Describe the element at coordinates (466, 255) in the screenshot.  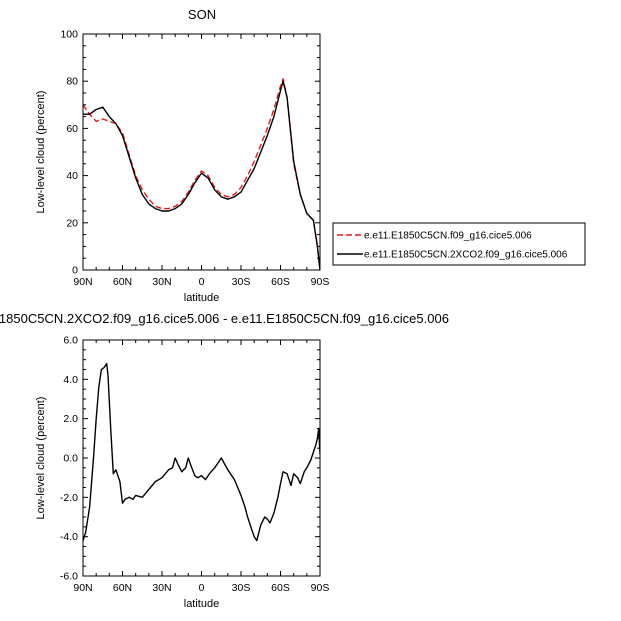
I see `legend-entry-2: e.e11.E1850C5CN.2XCO2.f09_g16.cice5.006` at that location.